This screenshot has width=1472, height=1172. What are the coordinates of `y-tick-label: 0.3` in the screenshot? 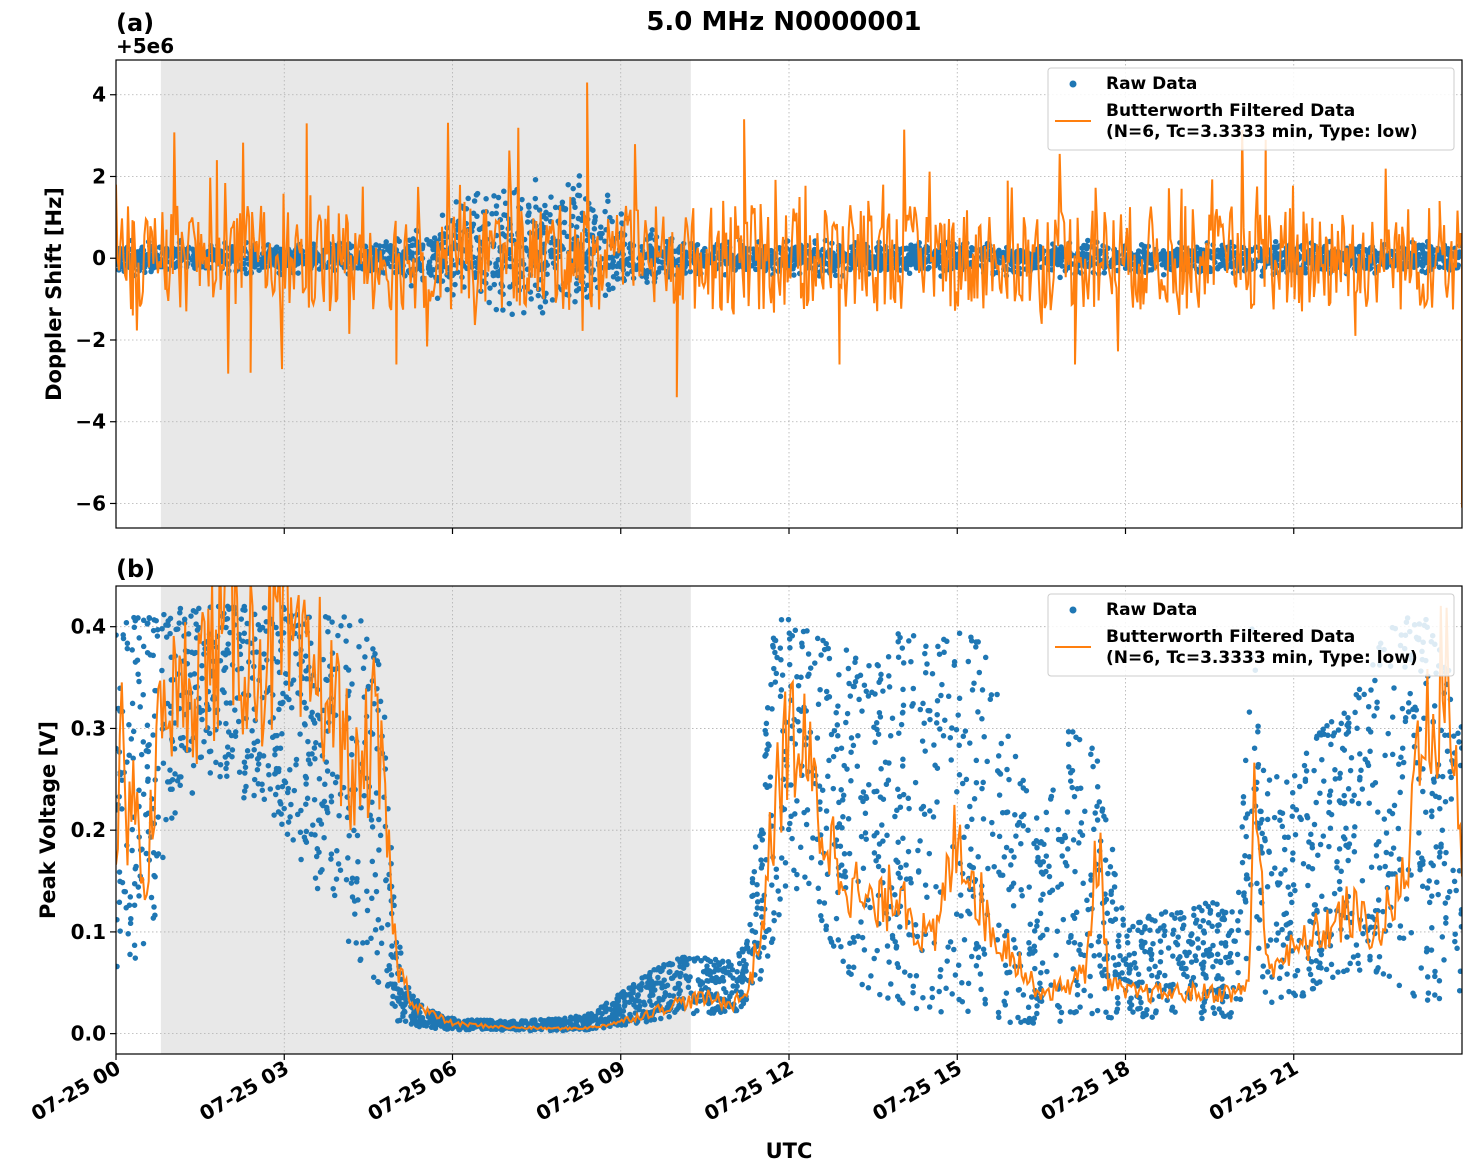 It's located at (88, 728).